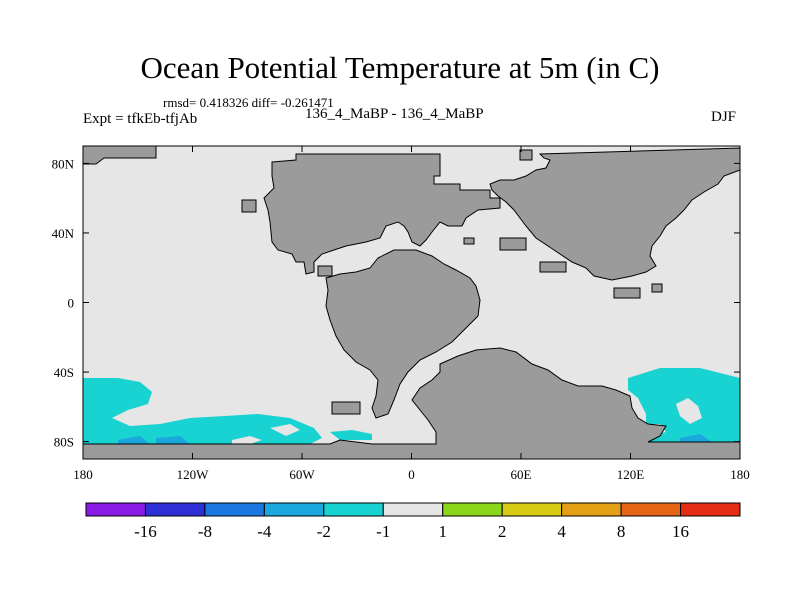 The image size is (800, 600). I want to click on x-tick-label: 120W, so click(193, 474).